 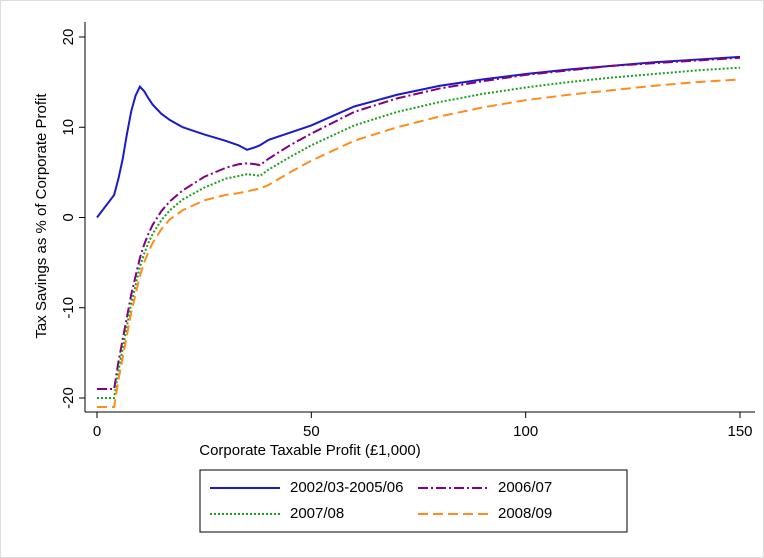 What do you see at coordinates (346, 487) in the screenshot?
I see `legend-label: 2002/03-2005/06` at bounding box center [346, 487].